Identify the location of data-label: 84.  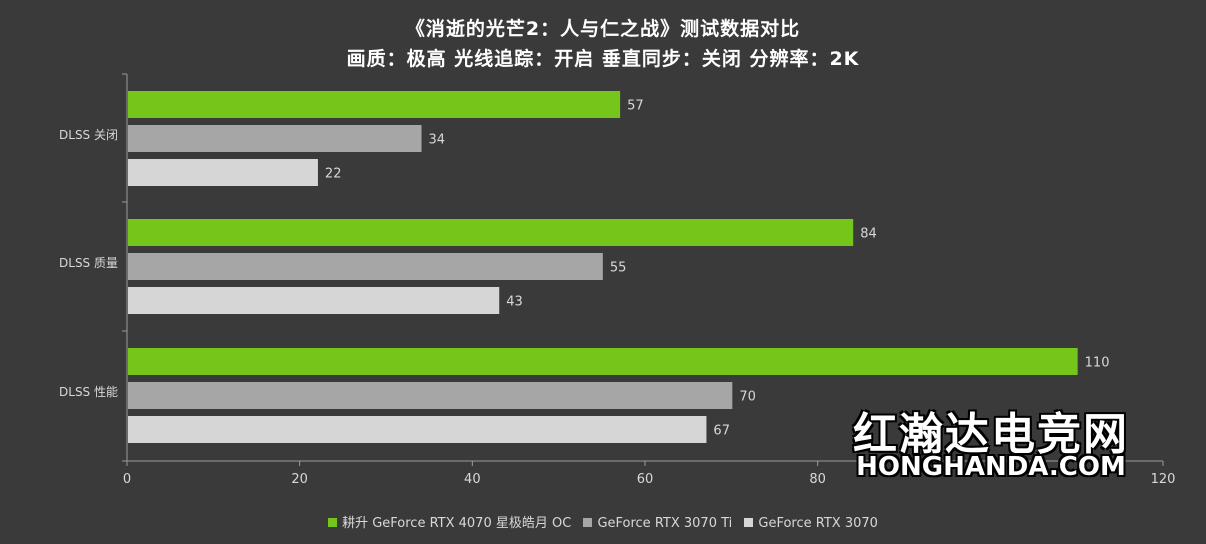
(868, 234).